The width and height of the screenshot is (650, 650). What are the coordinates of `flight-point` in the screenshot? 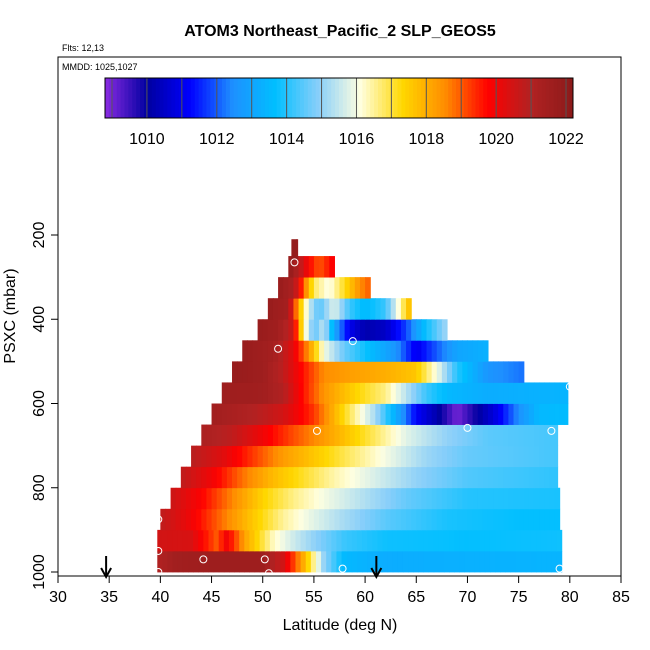 It's located at (467, 427).